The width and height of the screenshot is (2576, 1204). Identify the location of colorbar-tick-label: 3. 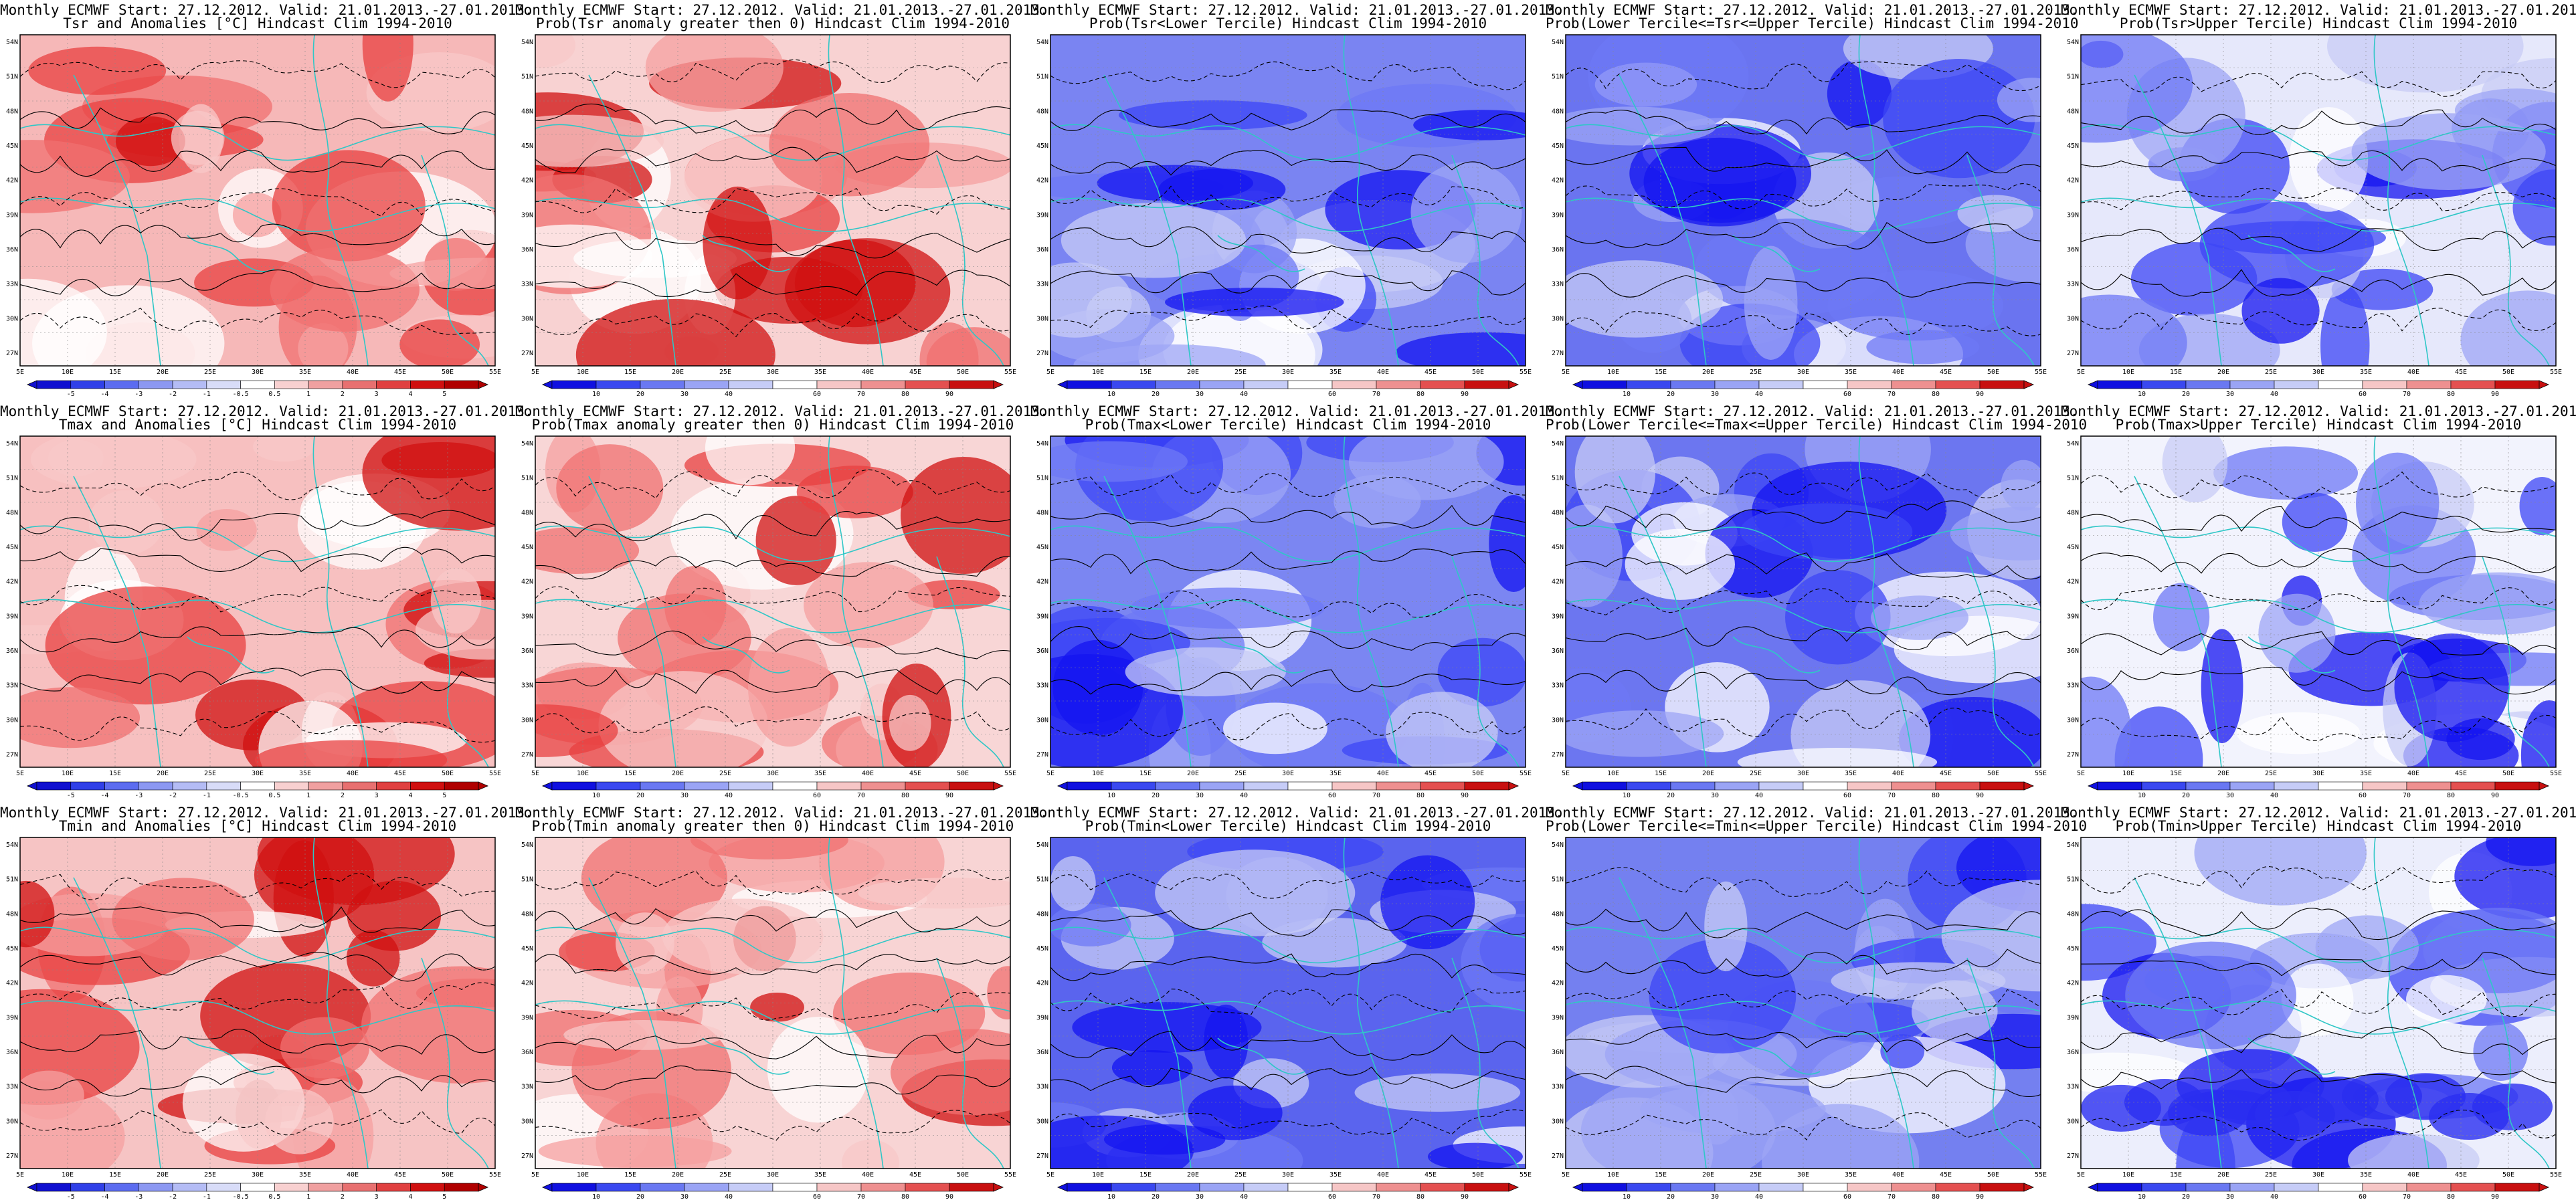
(377, 394).